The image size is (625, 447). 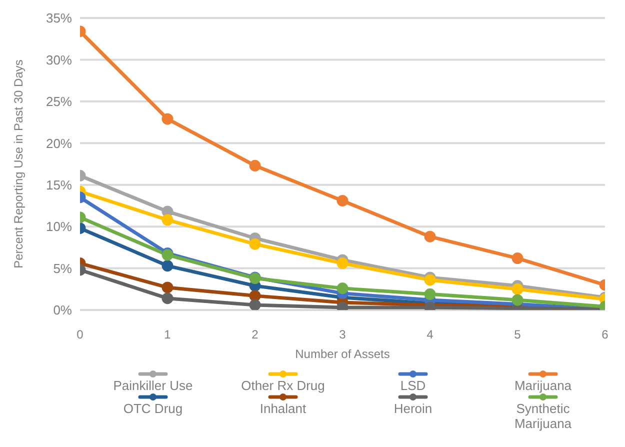 I want to click on y-tick-label: 15%, so click(x=59, y=184).